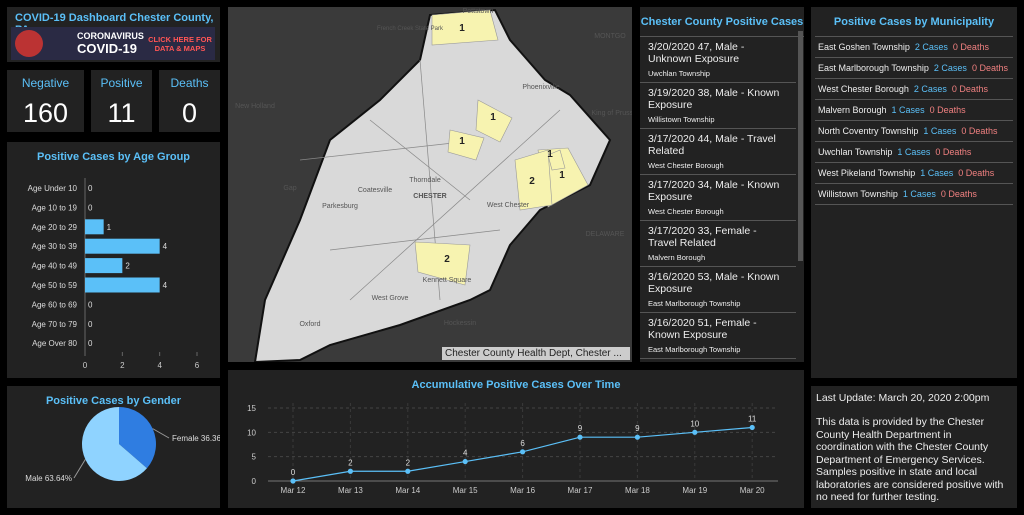 The width and height of the screenshot is (1024, 515). What do you see at coordinates (407, 490) in the screenshot?
I see `x-tick-label: Mar 14` at bounding box center [407, 490].